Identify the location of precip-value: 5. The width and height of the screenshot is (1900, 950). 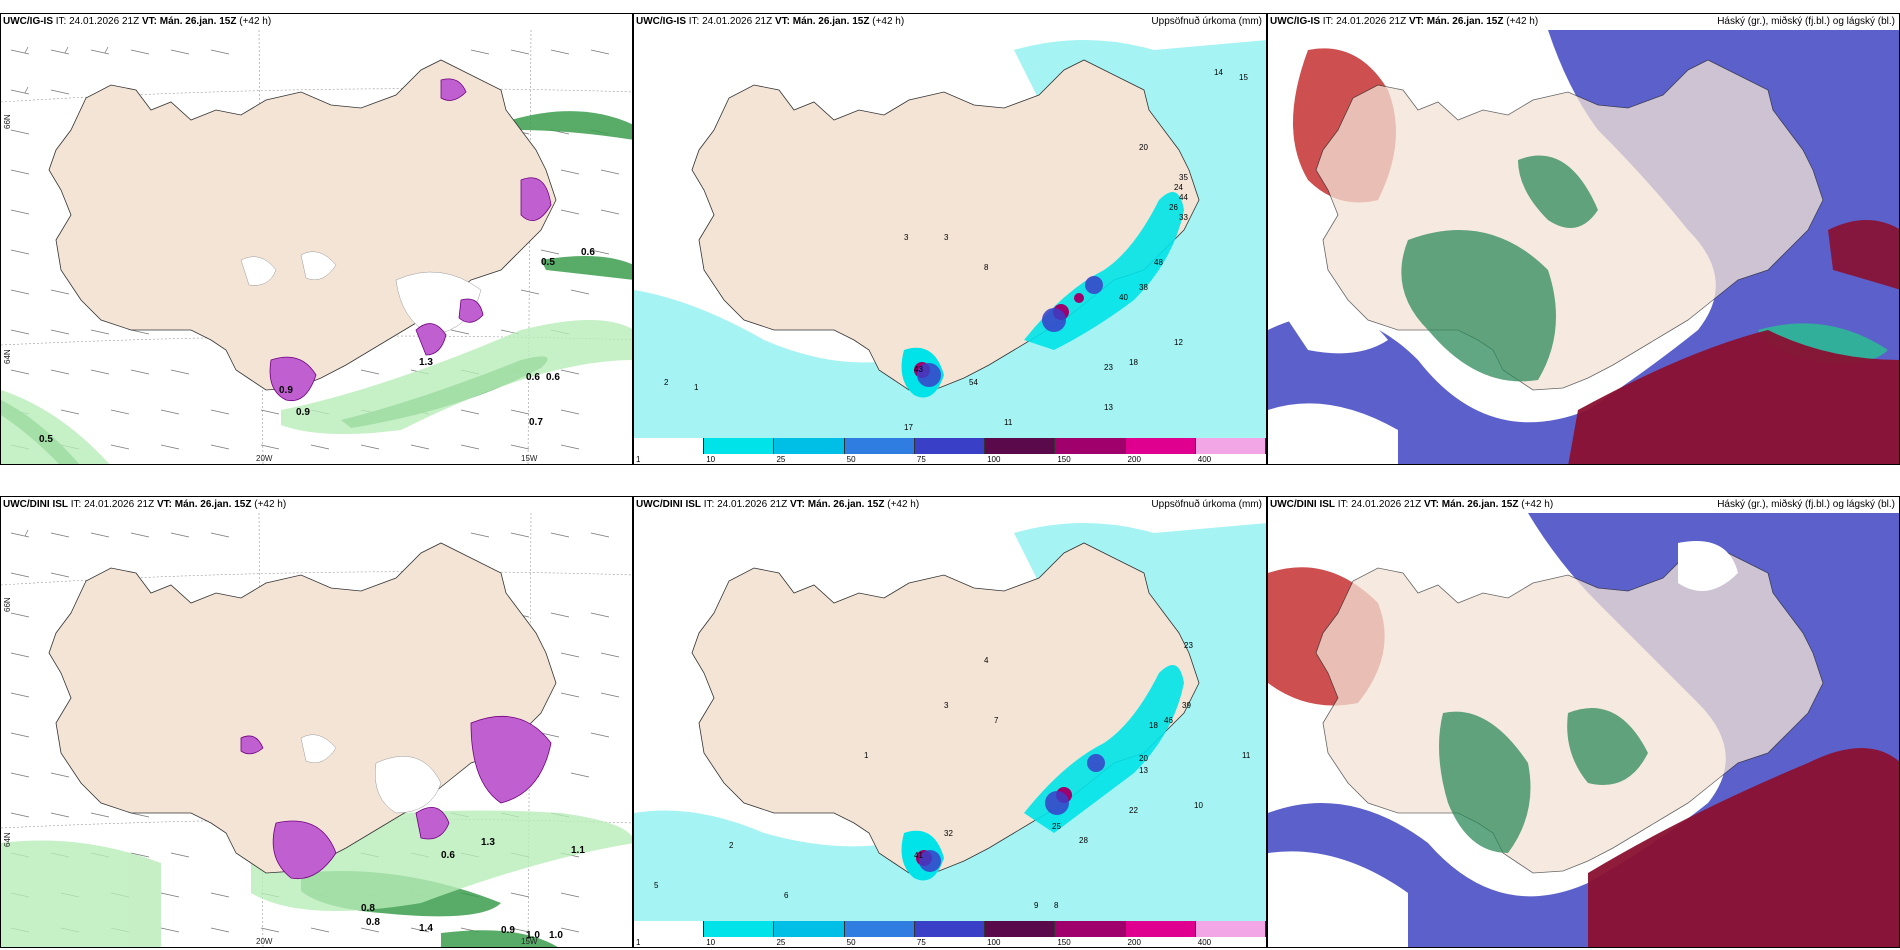
(656, 885).